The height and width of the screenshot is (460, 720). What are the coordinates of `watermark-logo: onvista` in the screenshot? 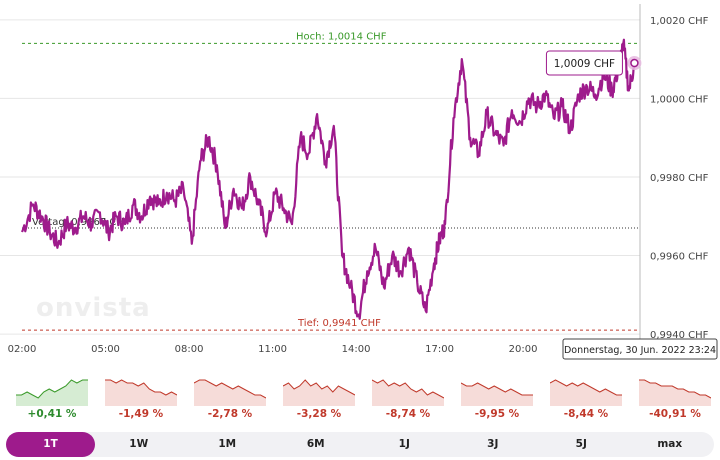 It's located at (93, 308).